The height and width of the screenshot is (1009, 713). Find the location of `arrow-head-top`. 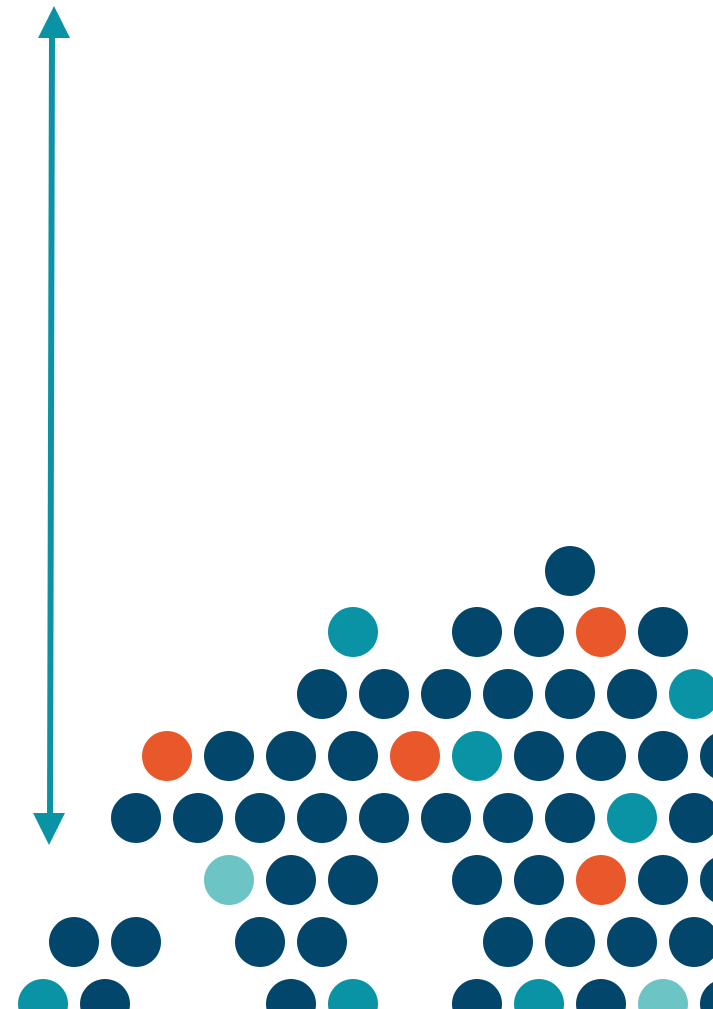

arrow-head-top is located at coordinates (54, 22).